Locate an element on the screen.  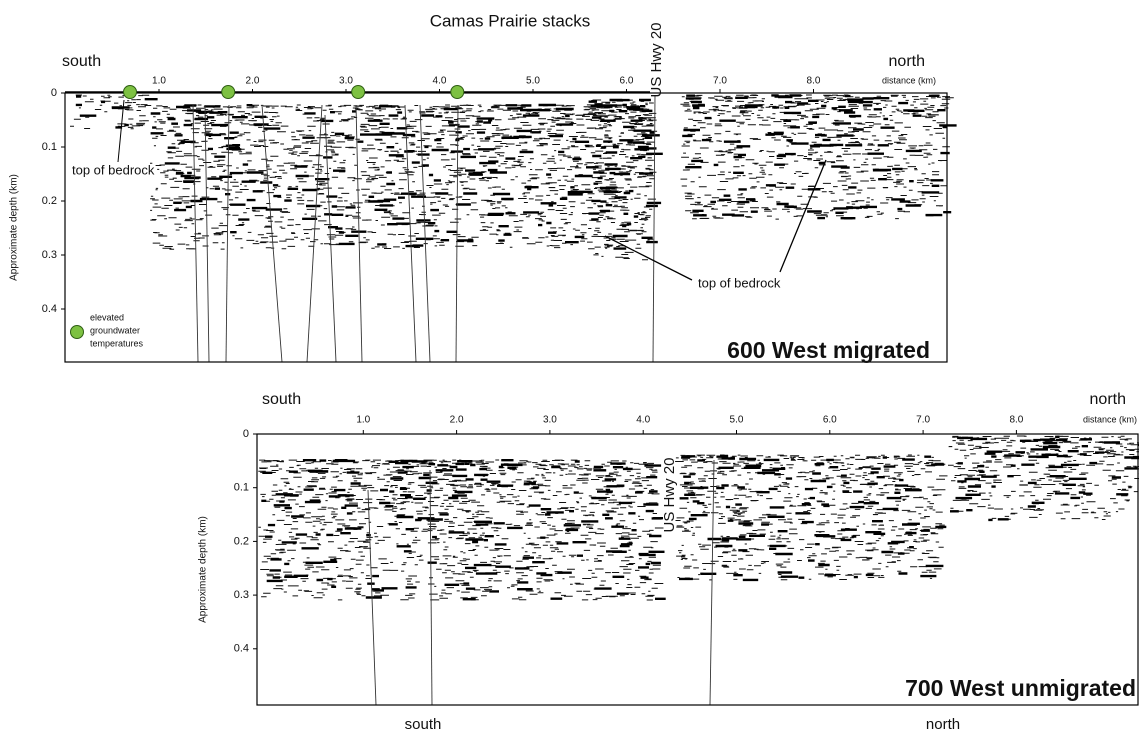
figure-title: Camas Prairie stacks is located at coordinates (510, 20).